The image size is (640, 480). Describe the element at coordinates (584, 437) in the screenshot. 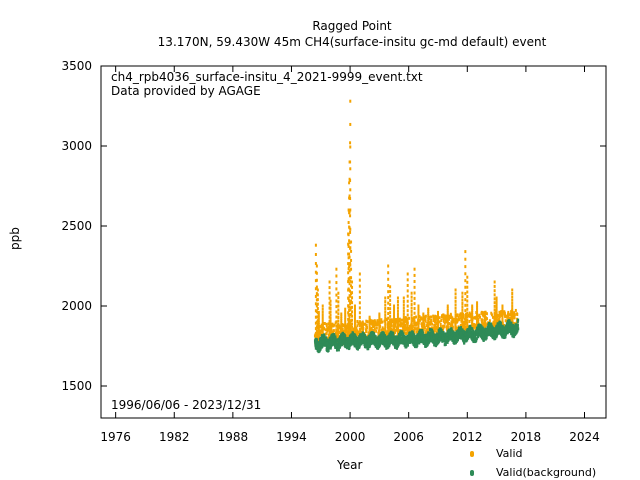

I see `x-tick-label-2024: 2024` at that location.